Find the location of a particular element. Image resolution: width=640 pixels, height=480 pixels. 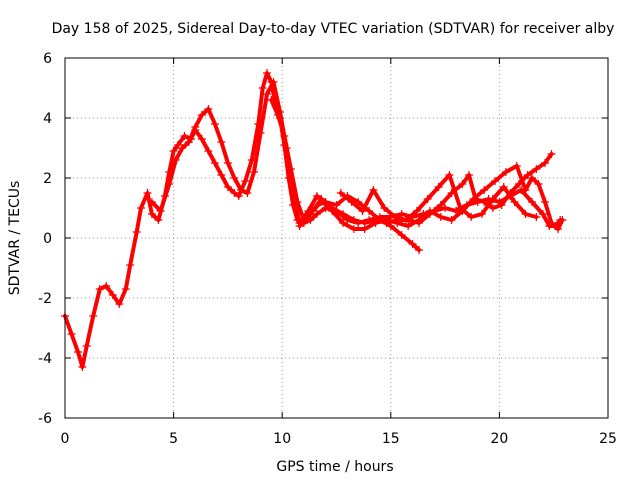

x-tick-label: 0 is located at coordinates (65, 439).